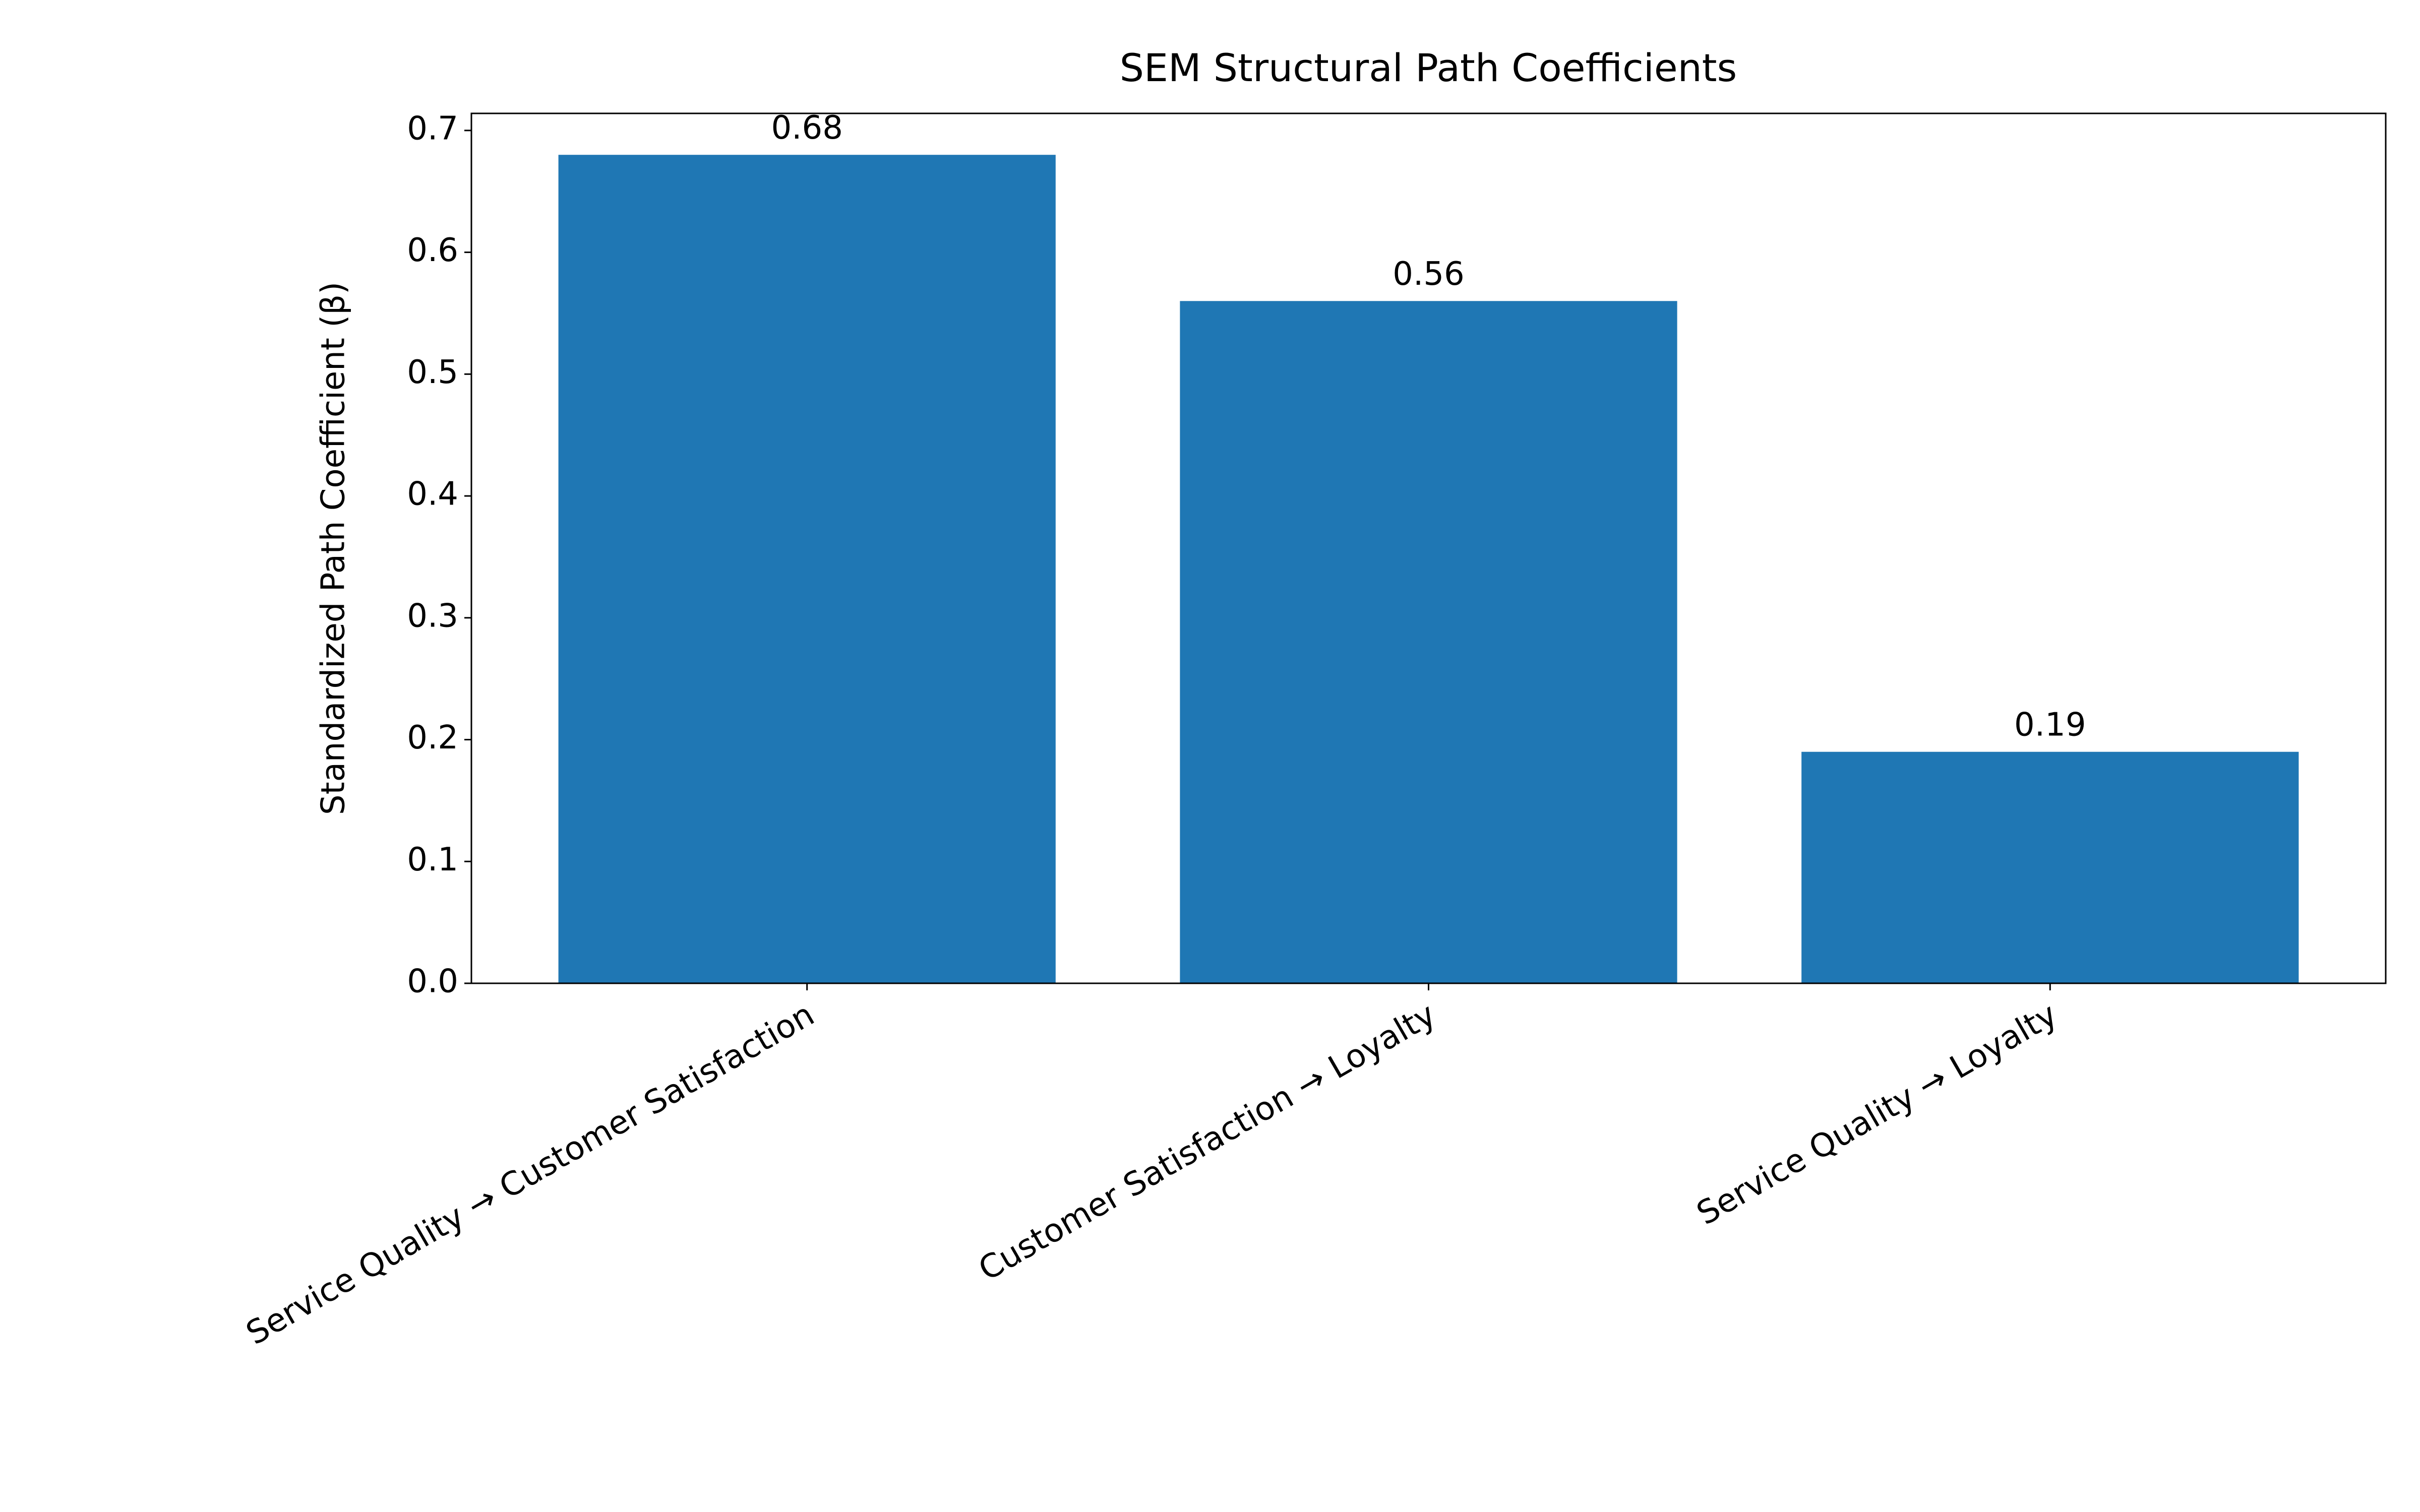  Describe the element at coordinates (432, 372) in the screenshot. I see `y-tick-label: 0.5` at that location.